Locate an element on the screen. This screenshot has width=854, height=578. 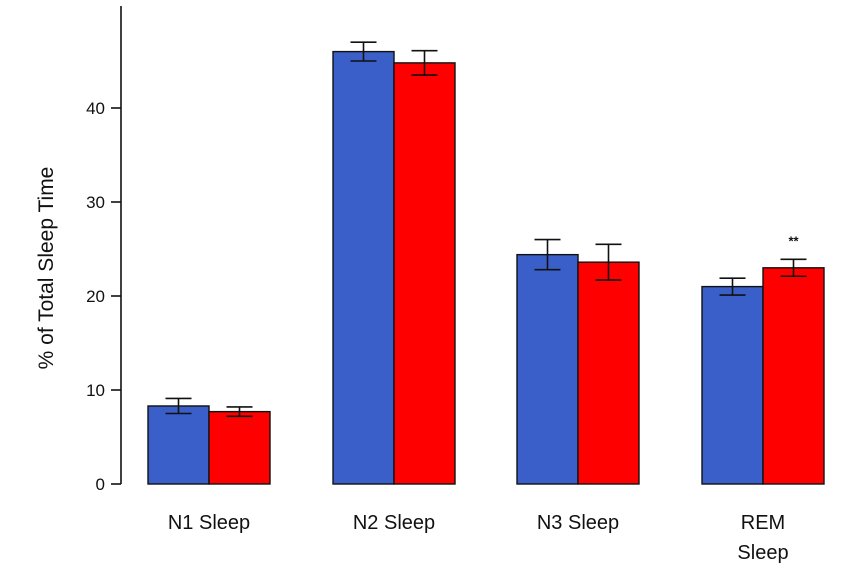
category-label: N1 Sleep is located at coordinates (209, 523).